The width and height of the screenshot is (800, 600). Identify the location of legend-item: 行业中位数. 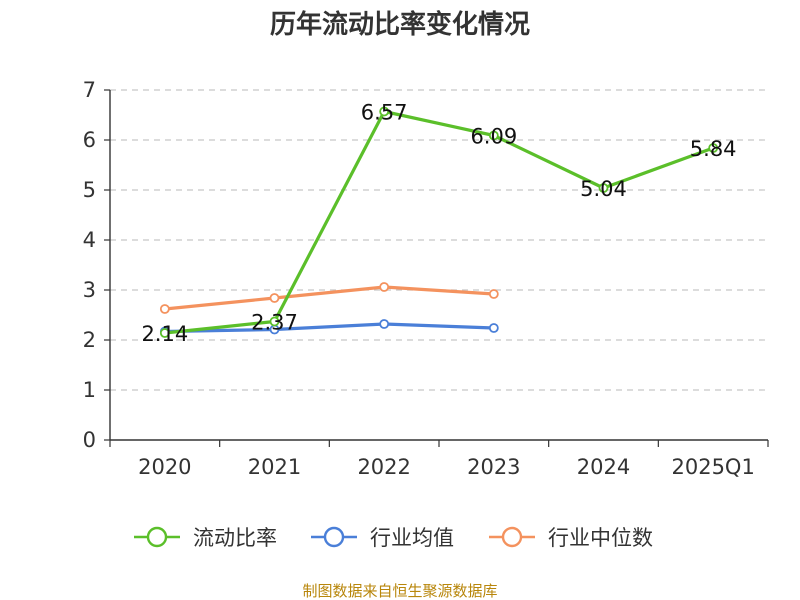
(571, 538).